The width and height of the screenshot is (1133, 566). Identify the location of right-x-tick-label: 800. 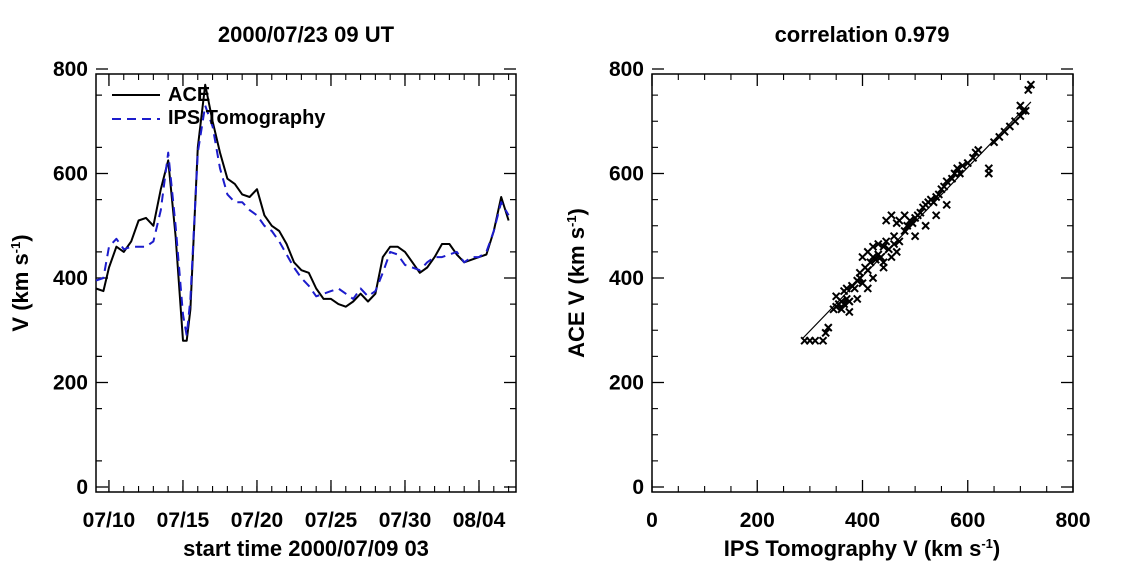
(1072, 520).